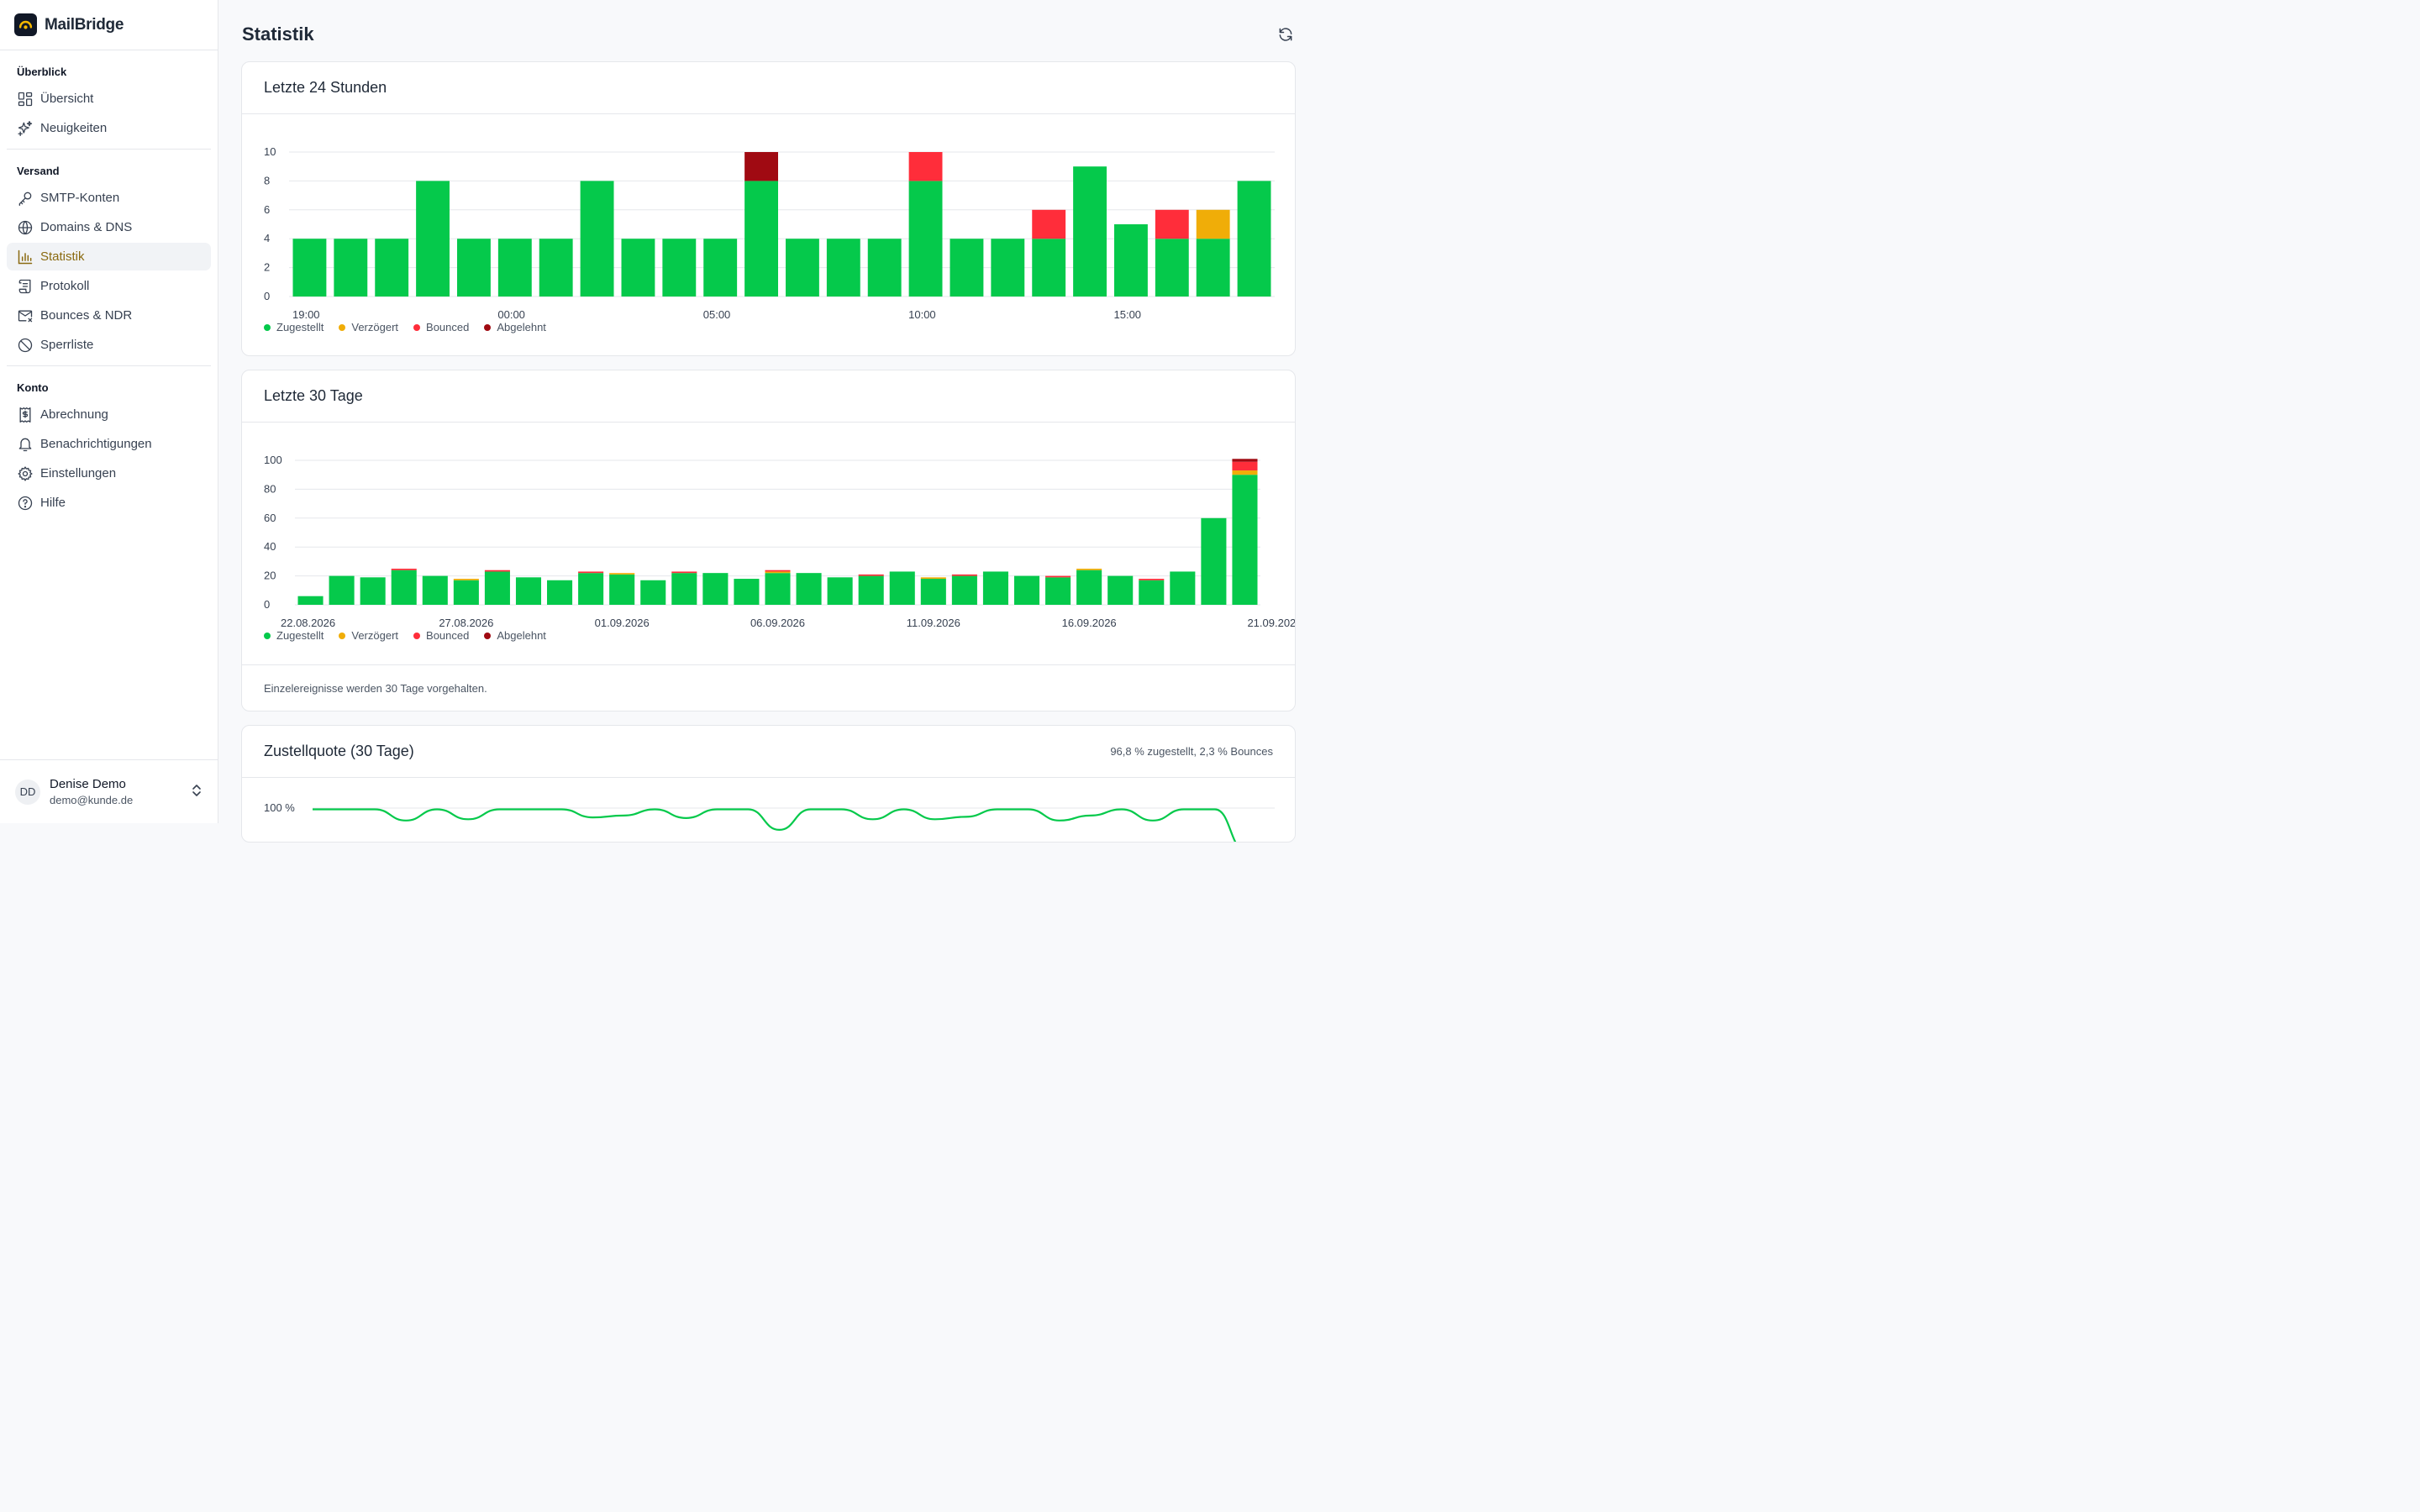 This screenshot has width=2420, height=1512. I want to click on sidebar-item-smtp-accounts: SMTP-Konten, so click(109, 198).